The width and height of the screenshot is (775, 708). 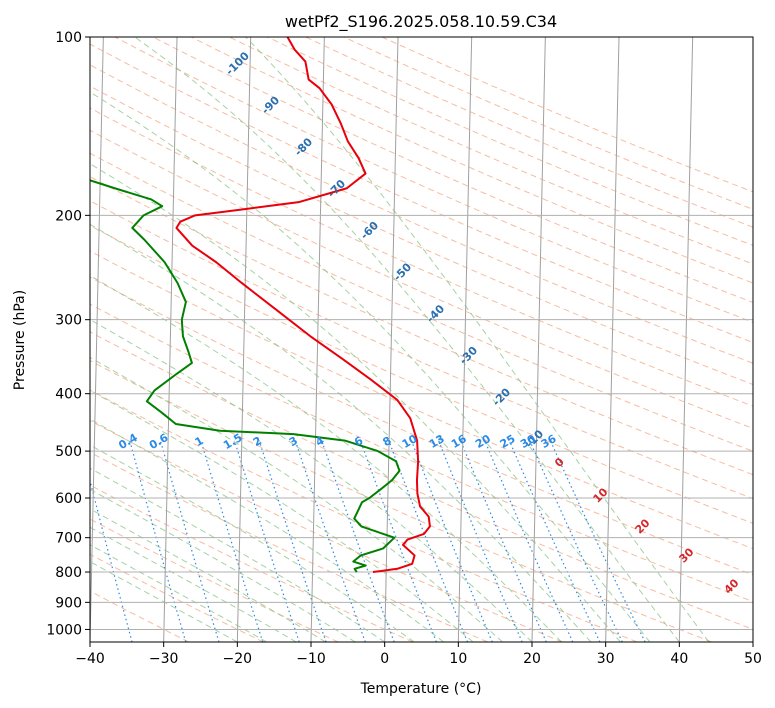 I want to click on x-tick-label: −40, so click(x=90, y=659).